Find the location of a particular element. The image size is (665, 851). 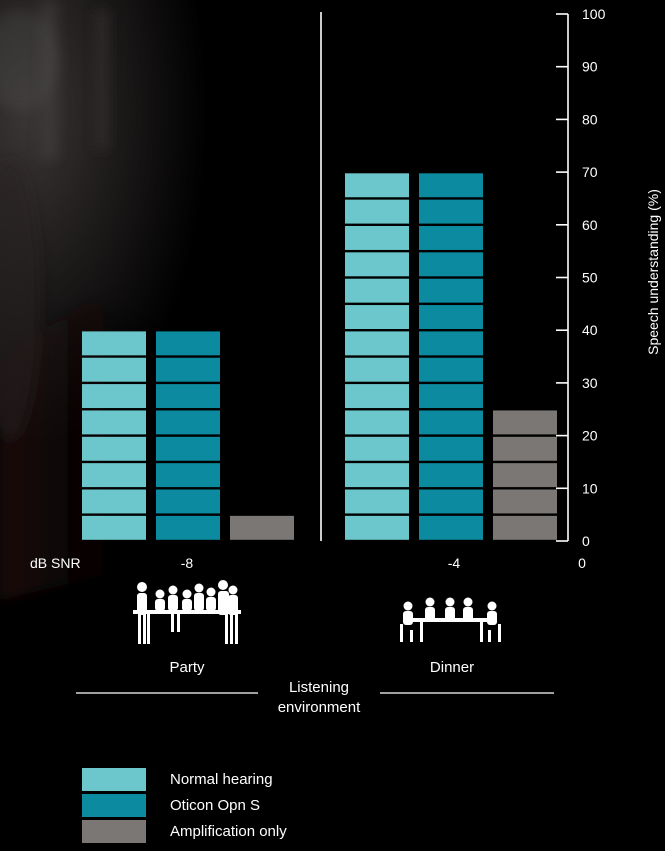

y-tick-label: 40 is located at coordinates (590, 330).